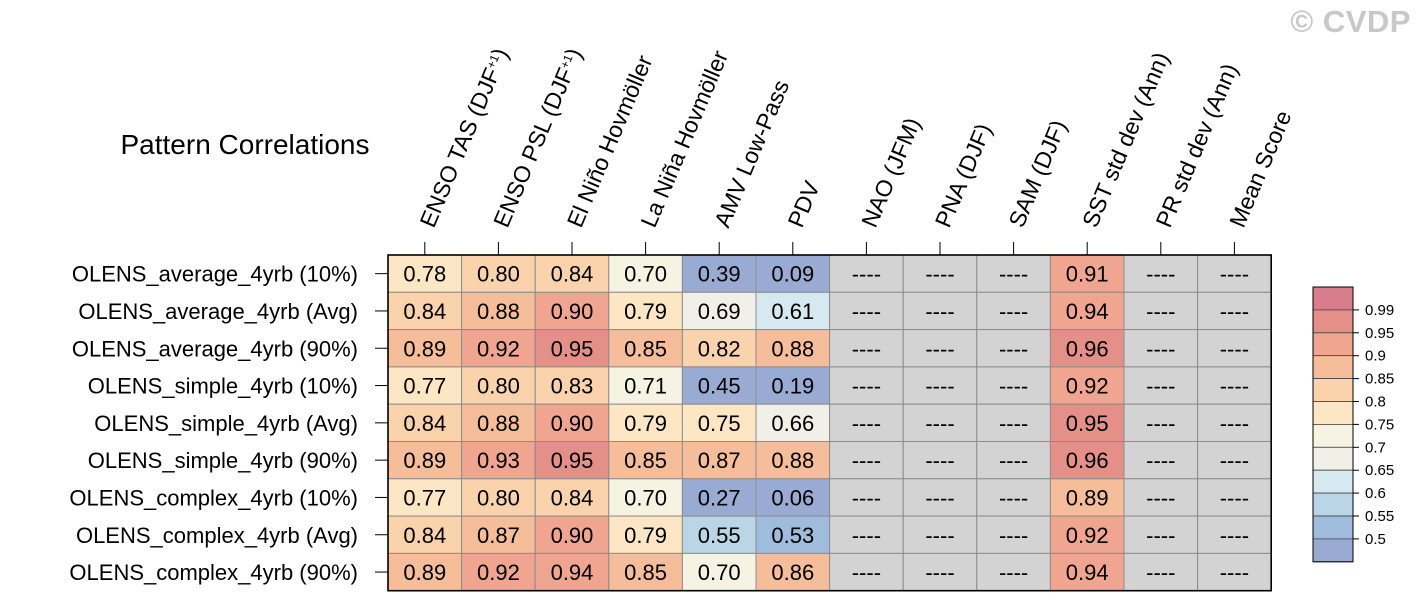  I want to click on column-label: Mean Score, so click(1260, 169).